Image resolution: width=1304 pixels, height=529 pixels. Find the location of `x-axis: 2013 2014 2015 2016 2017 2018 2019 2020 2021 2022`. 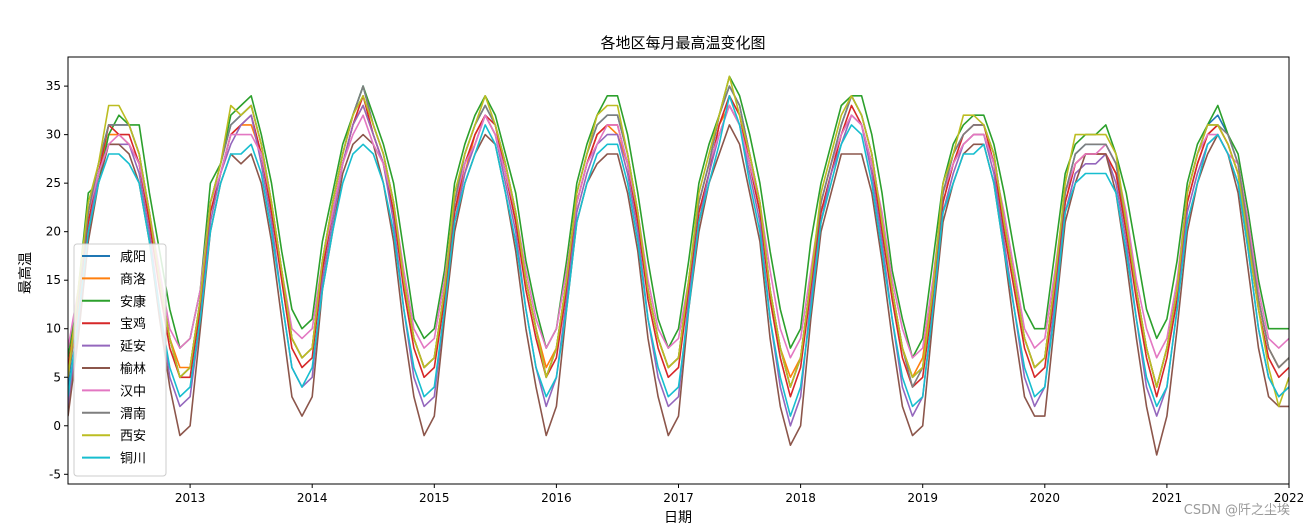

x-axis: 2013 2014 2015 2016 2017 2018 2019 2020 2021 2022 is located at coordinates (739, 494).